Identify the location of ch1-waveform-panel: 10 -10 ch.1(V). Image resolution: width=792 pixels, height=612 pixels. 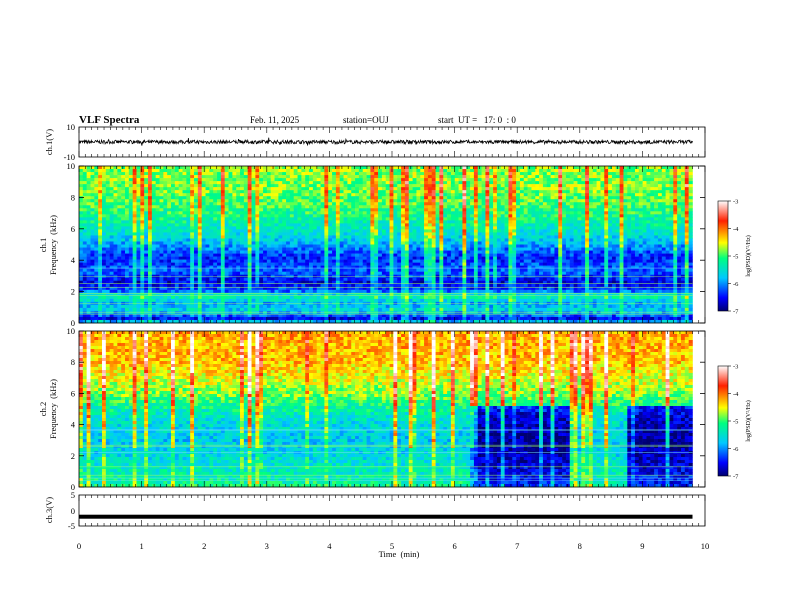
(375, 142).